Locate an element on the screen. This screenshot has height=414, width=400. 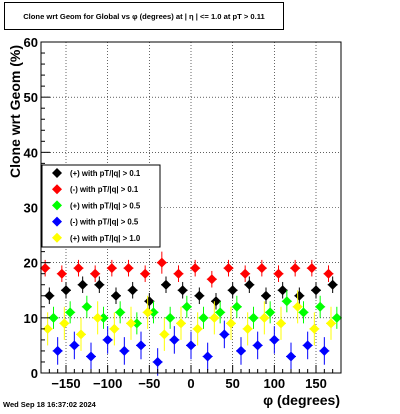
legend-label: (+) with pT/|q| > 1.0 is located at coordinates (105, 238).